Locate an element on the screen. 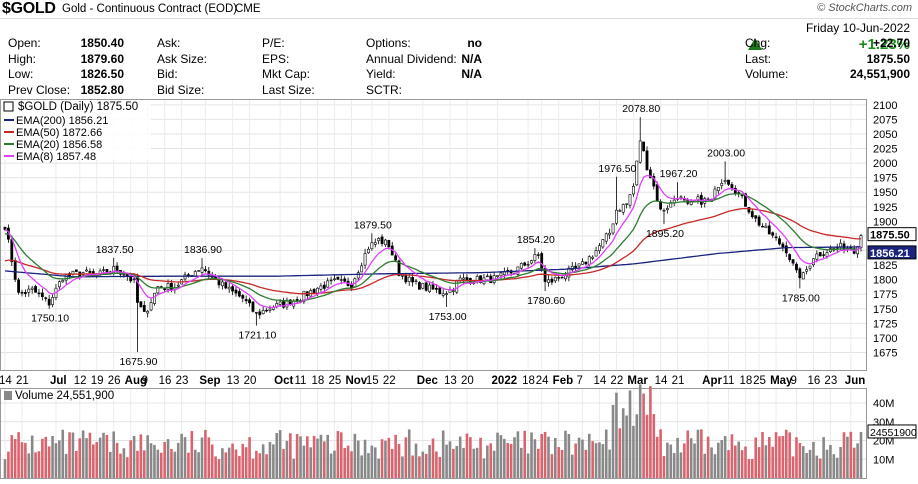 The width and height of the screenshot is (918, 484). volume-tick-label: 40M is located at coordinates (883, 404).